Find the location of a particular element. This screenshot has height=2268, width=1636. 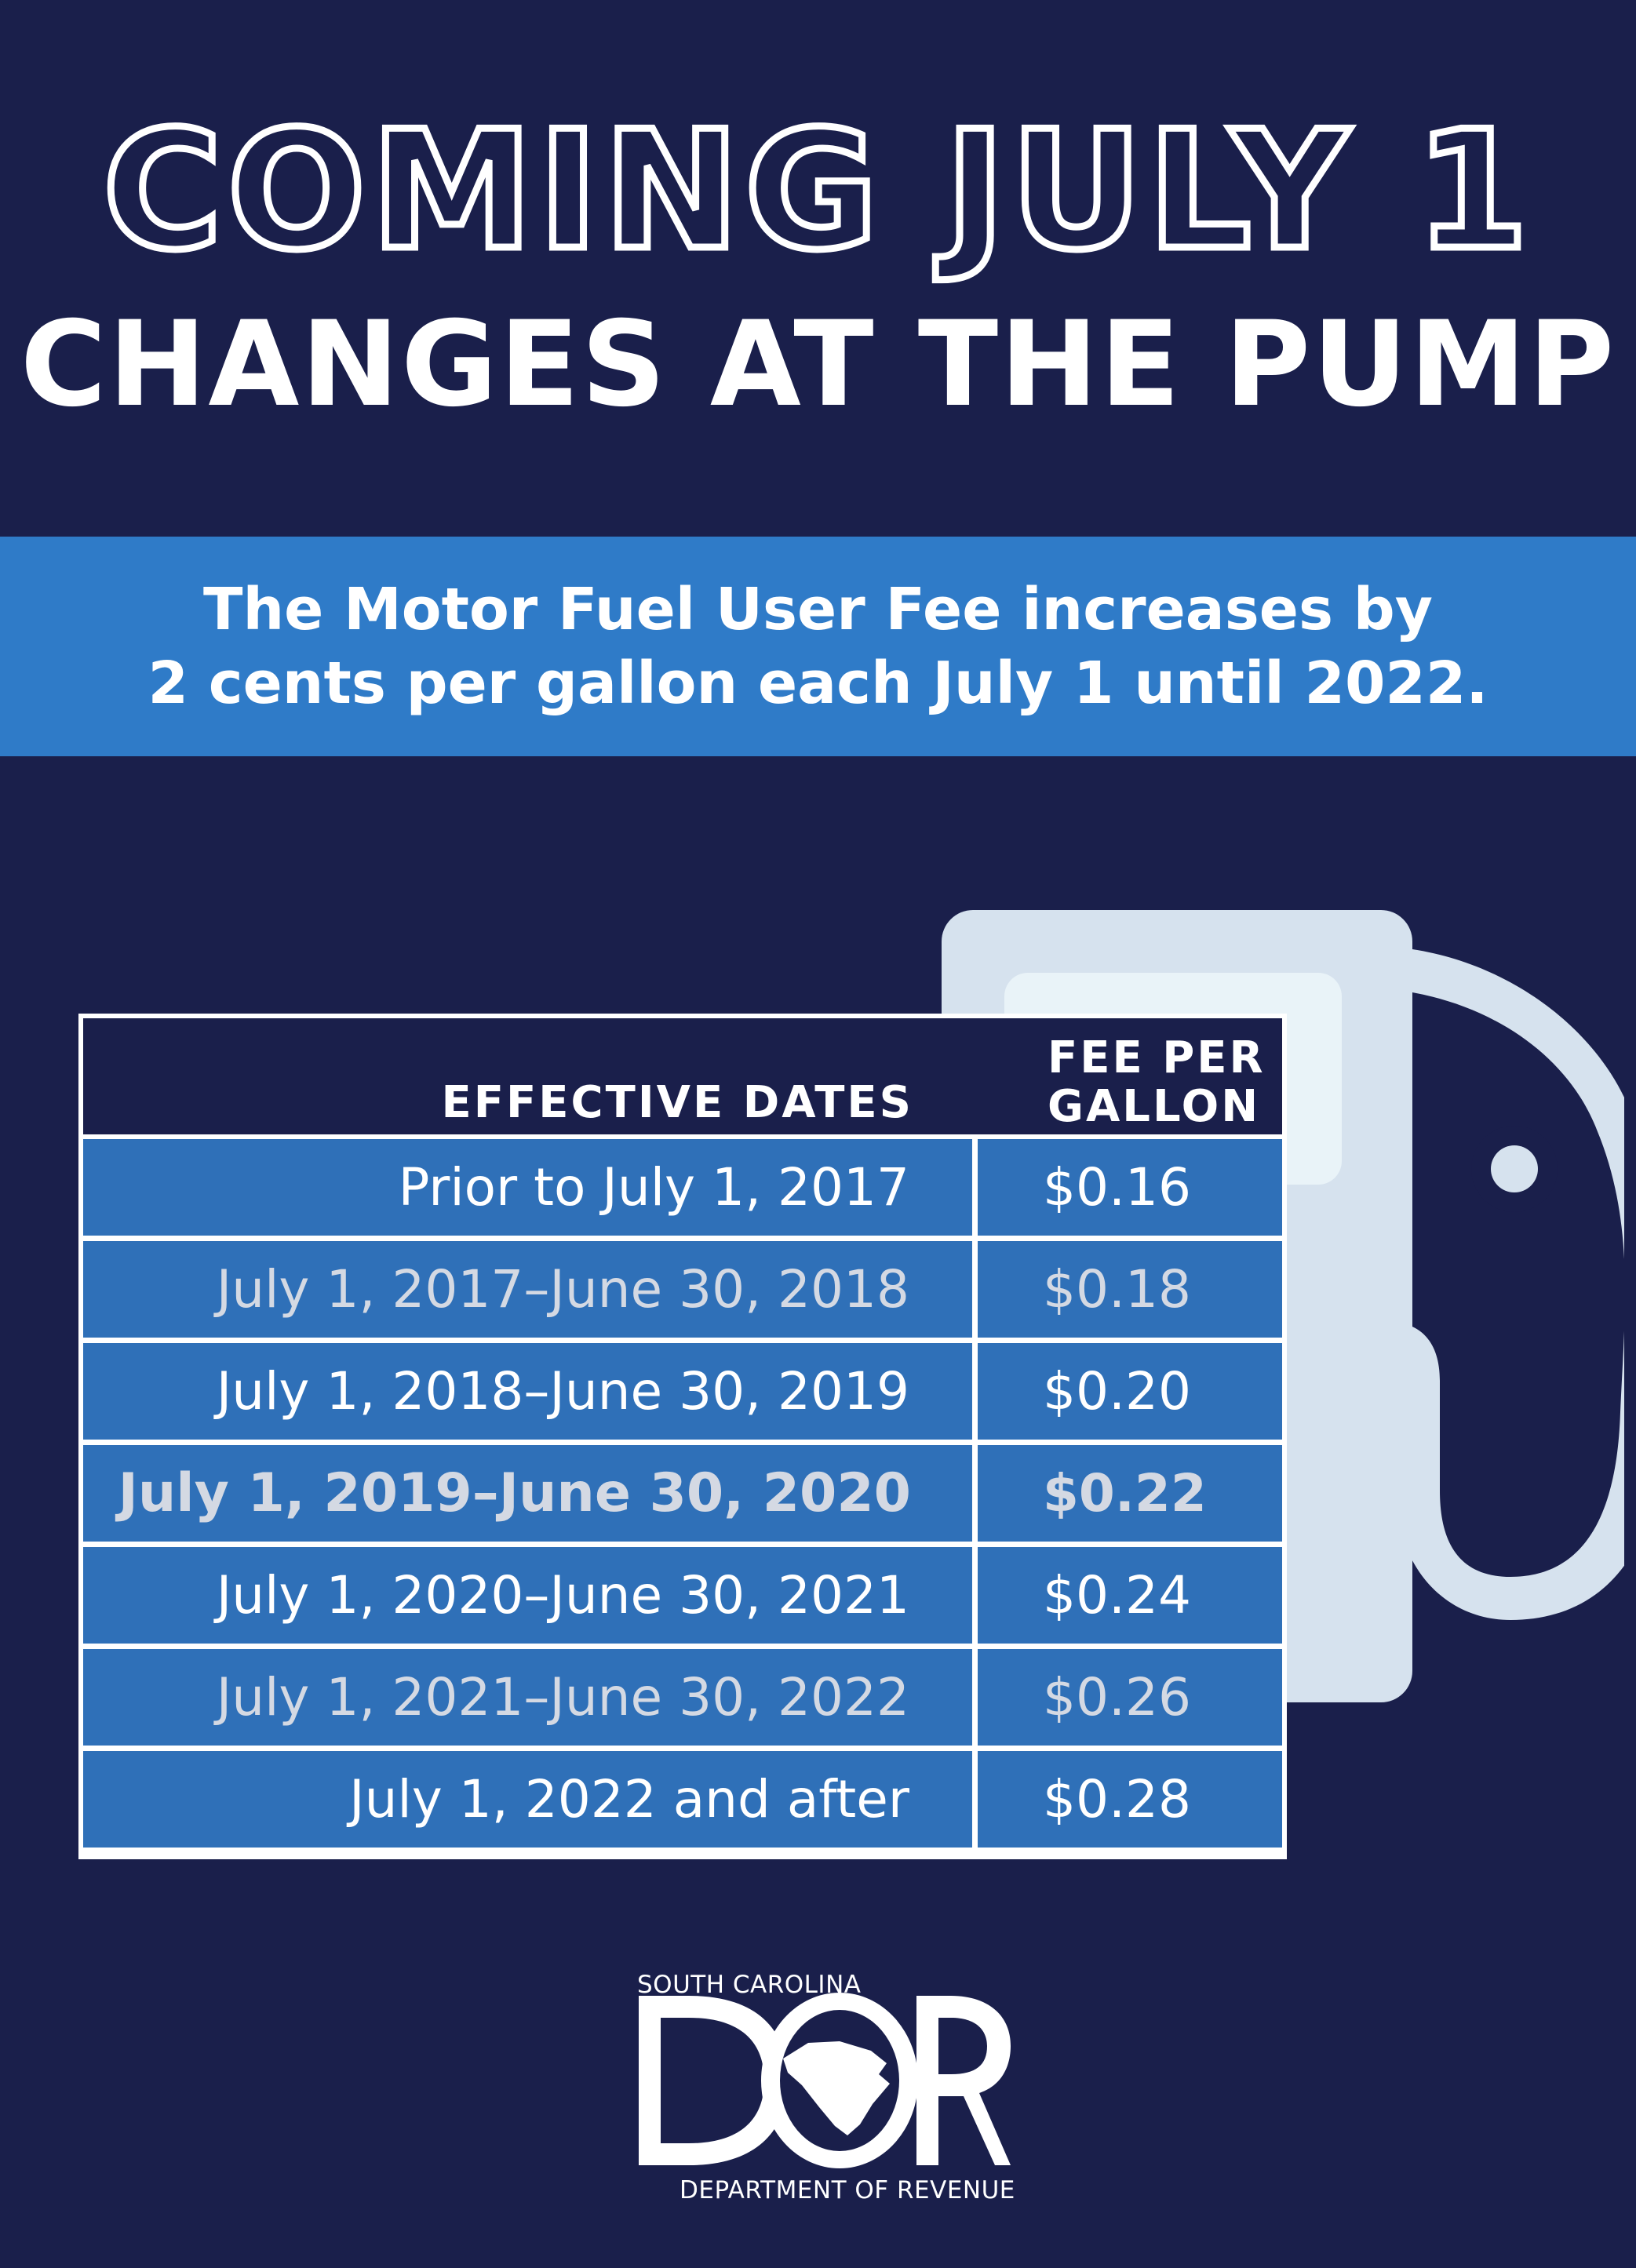

column-header-fee-per-gallon: FEE PER GALLON is located at coordinates (1157, 1082).